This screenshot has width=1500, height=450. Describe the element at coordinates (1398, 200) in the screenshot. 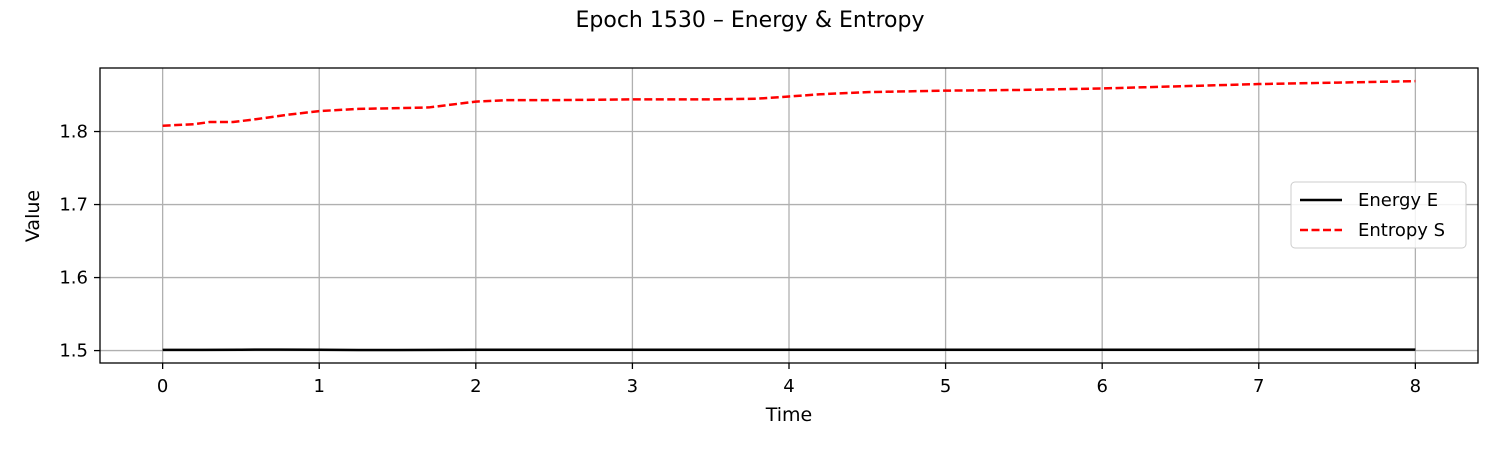

I see `legend-label-energy: Energy E` at that location.